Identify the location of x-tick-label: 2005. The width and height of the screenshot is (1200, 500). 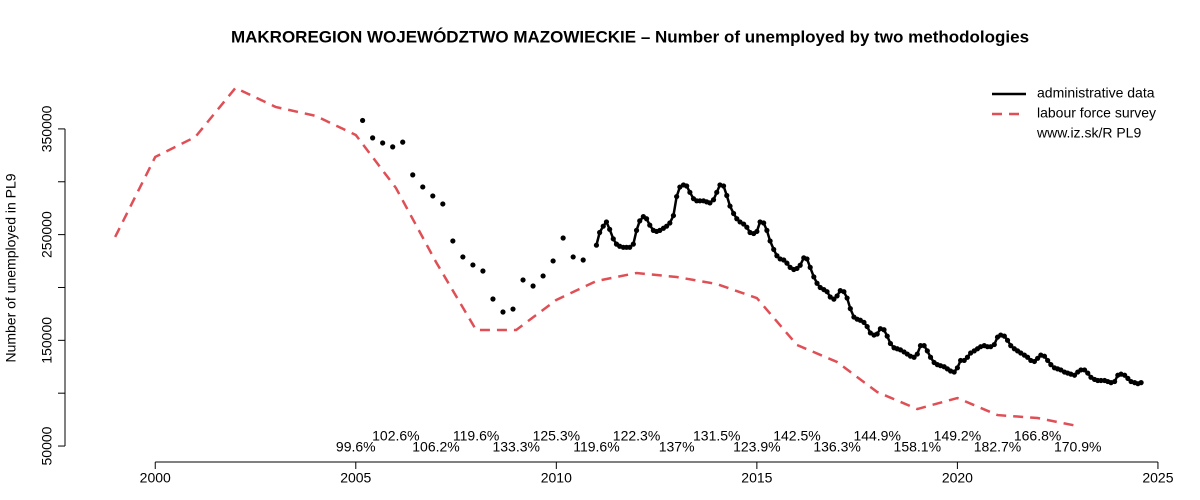
(355, 478).